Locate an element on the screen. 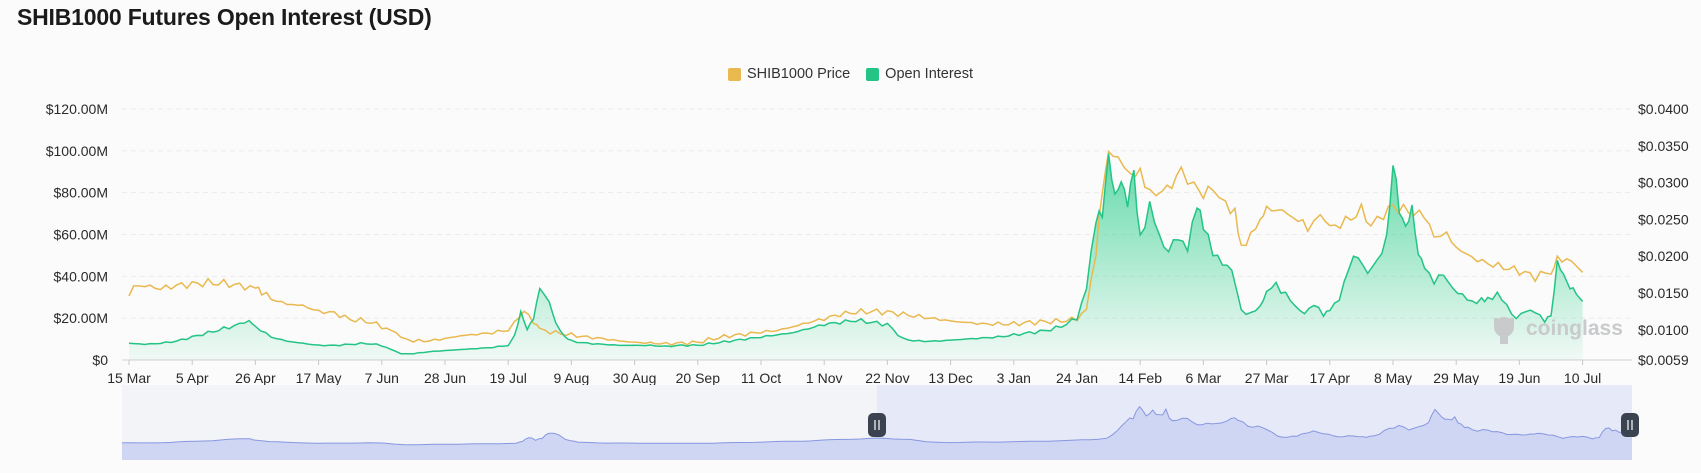 The height and width of the screenshot is (473, 1701). navigator-handle-right is located at coordinates (1630, 425).